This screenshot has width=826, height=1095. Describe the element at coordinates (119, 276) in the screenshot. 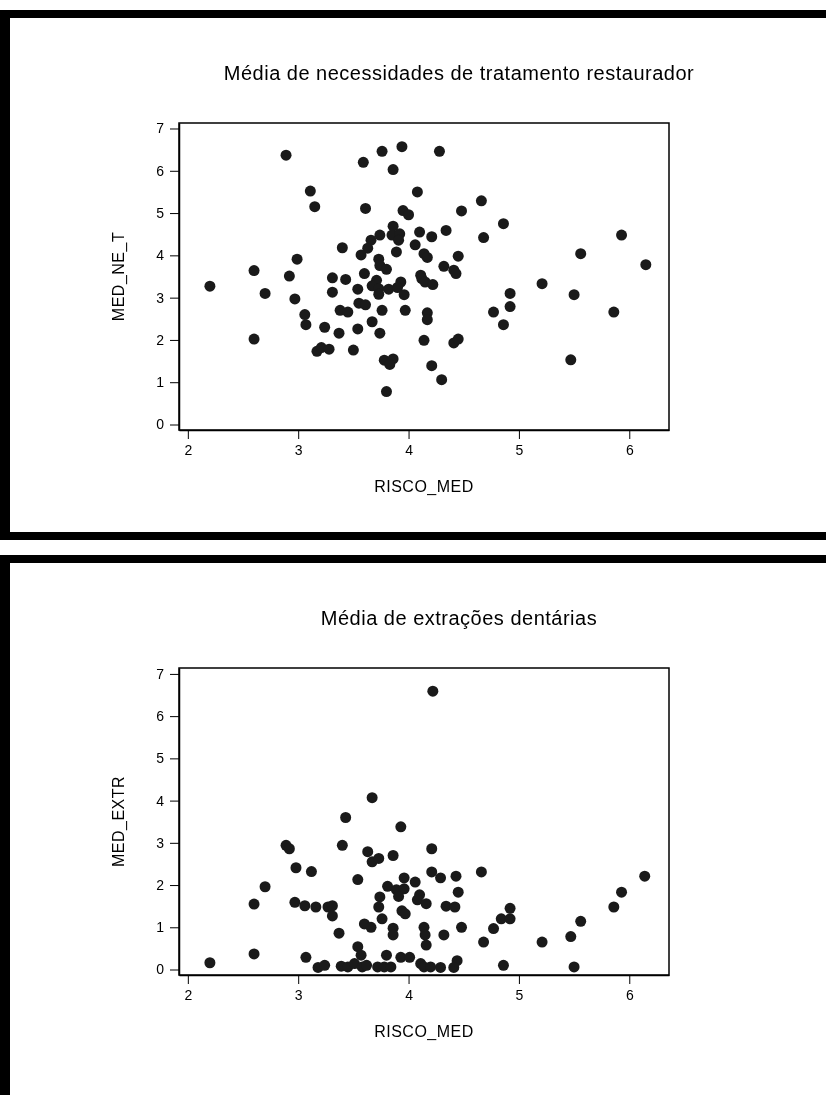

I see `y-axis-title: MED_NE_T` at that location.